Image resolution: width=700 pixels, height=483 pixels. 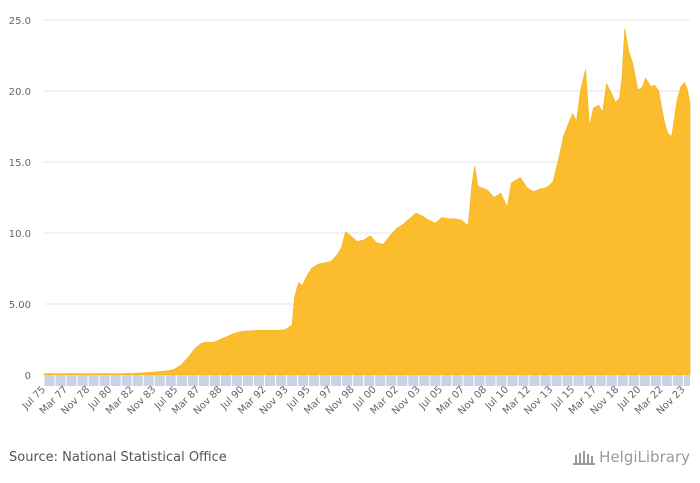 I want to click on source-note: Source: National Statistical Office, so click(x=118, y=457).